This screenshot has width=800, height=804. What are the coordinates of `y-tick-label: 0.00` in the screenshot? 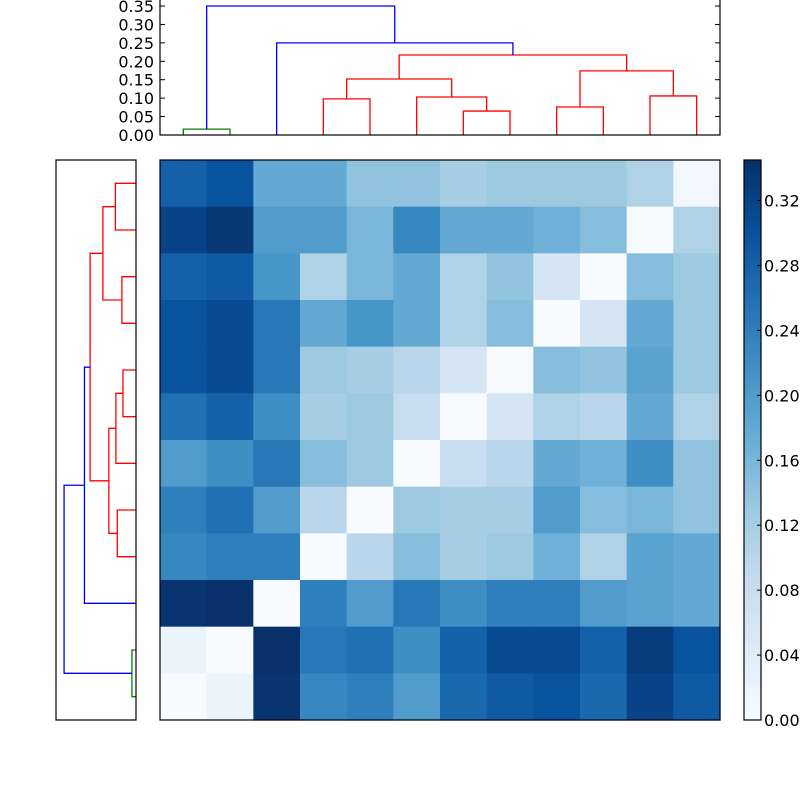 It's located at (136, 135).